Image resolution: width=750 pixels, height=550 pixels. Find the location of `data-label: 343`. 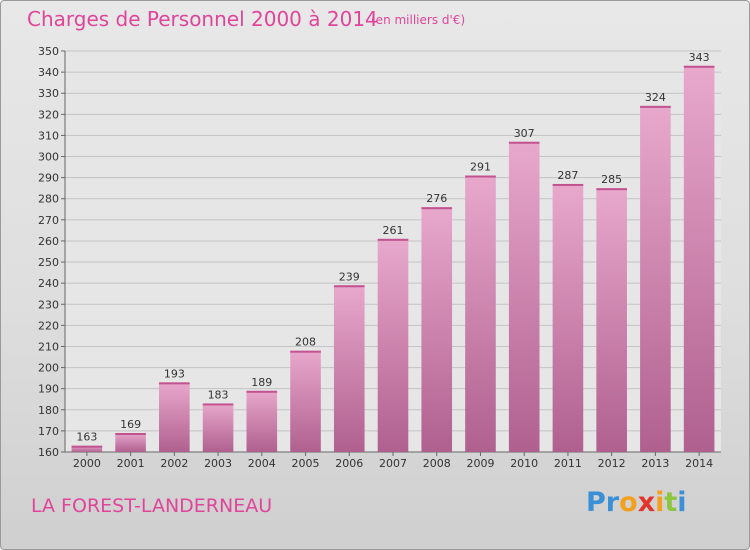

data-label: 343 is located at coordinates (699, 57).